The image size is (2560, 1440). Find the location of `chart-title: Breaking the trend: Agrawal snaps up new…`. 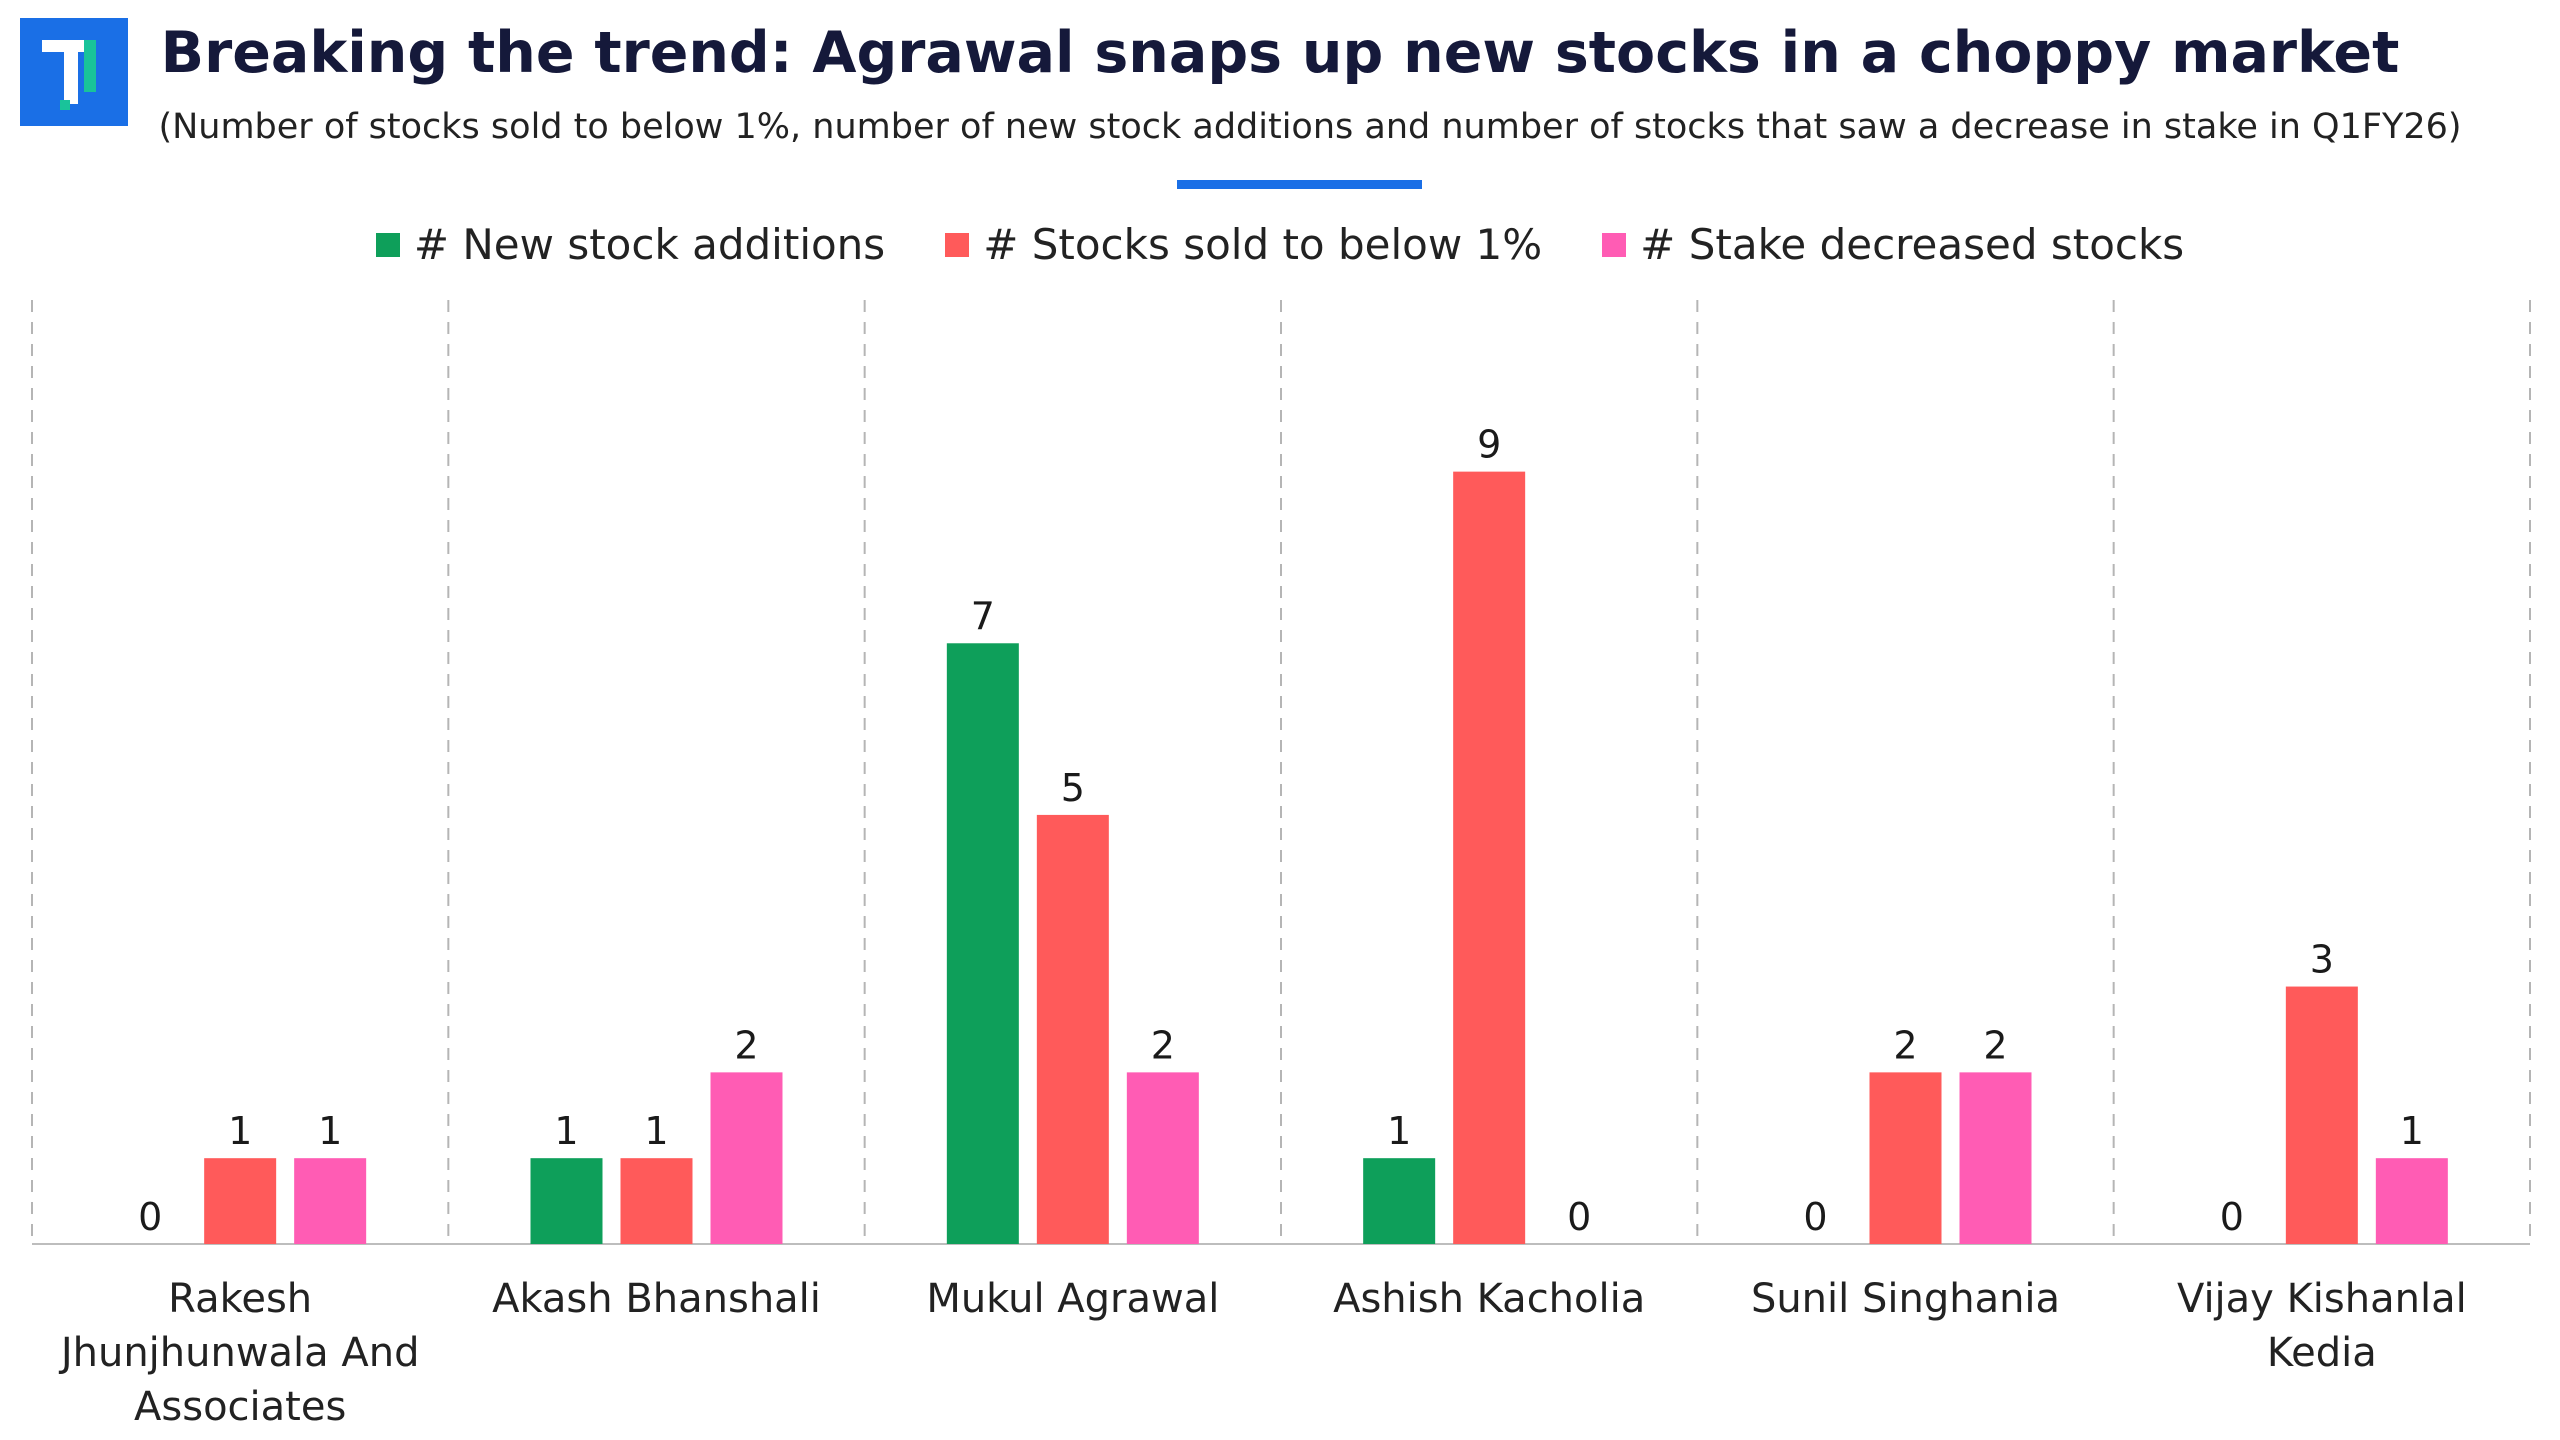

chart-title: Breaking the trend: Agrawal snaps up new… is located at coordinates (1280, 53).